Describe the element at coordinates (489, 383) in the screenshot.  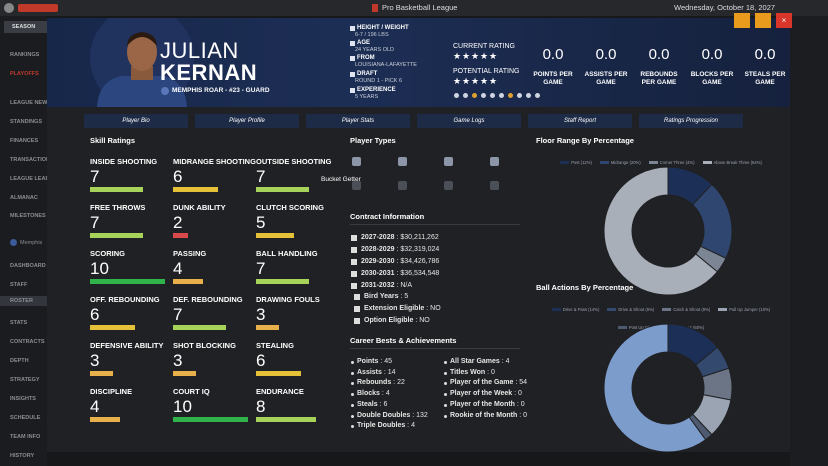
I see `detail-row: Player of the Game : 54` at that location.